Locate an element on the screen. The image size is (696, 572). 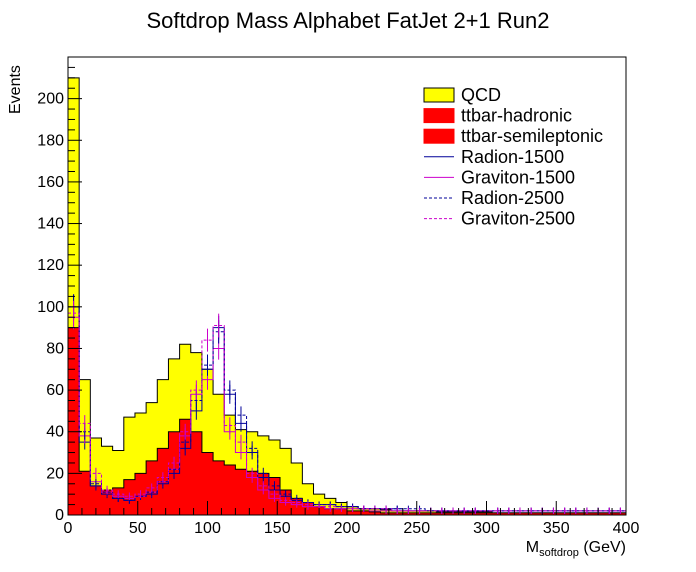
y-tick-label: 0 is located at coordinates (59, 515).